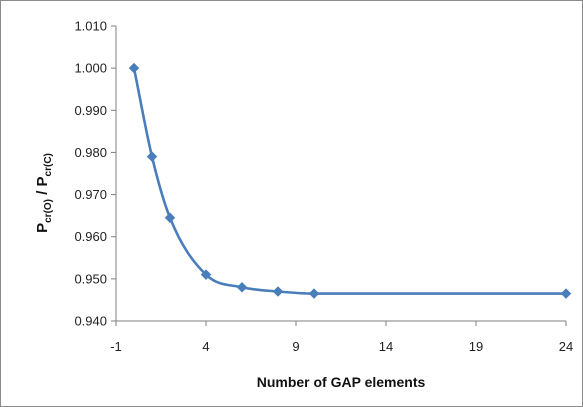 The image size is (583, 407). I want to click on x-axis-ticks: -1 4 9 14 19 24, so click(341, 337).